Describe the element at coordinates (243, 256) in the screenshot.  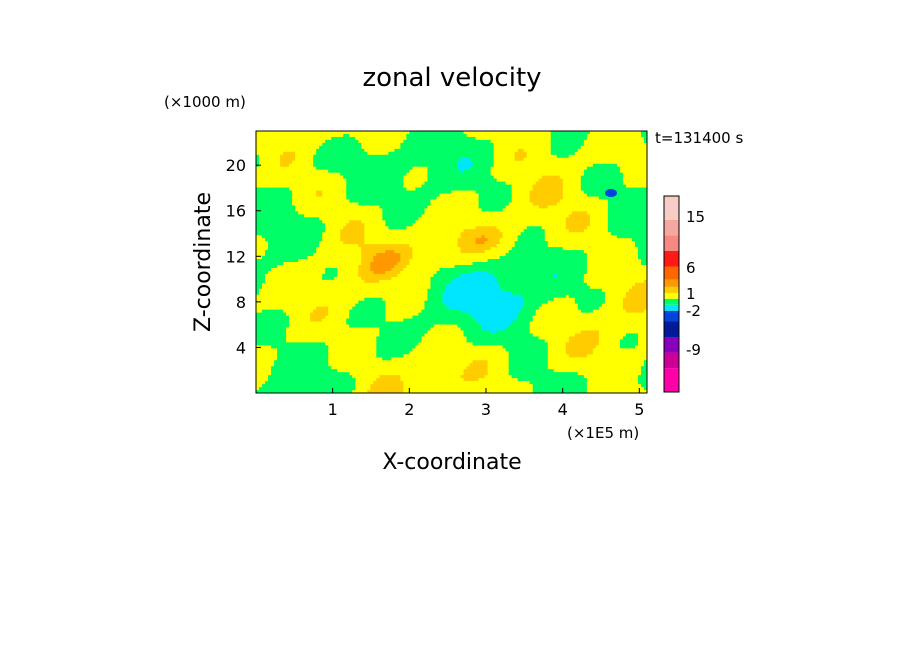
I see `y-axis: 4 8 12 16 20` at that location.